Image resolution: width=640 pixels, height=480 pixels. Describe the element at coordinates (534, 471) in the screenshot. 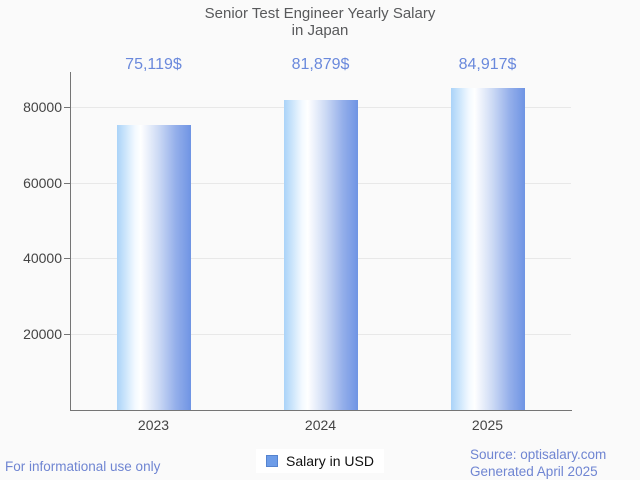

I see `generated-text: Generated April 2025` at that location.